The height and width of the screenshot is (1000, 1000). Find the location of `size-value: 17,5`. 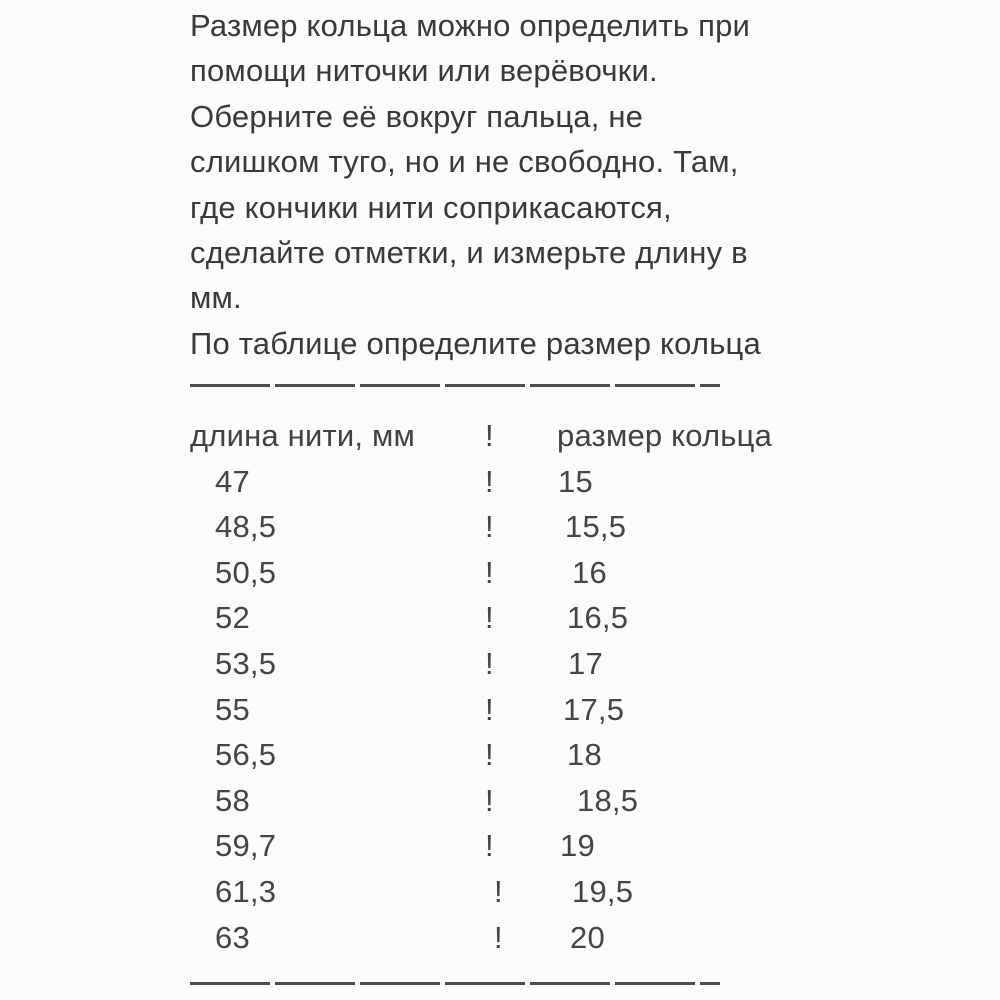

size-value: 17,5 is located at coordinates (594, 709).